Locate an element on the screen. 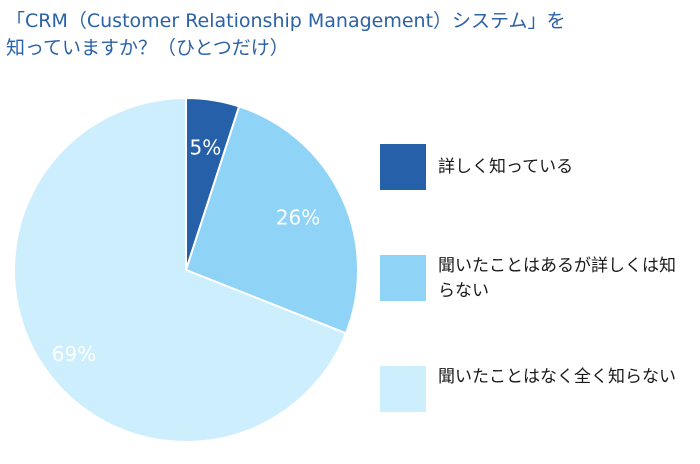 This screenshot has width=700, height=464. slice-label-know-well: 5% is located at coordinates (206, 148).